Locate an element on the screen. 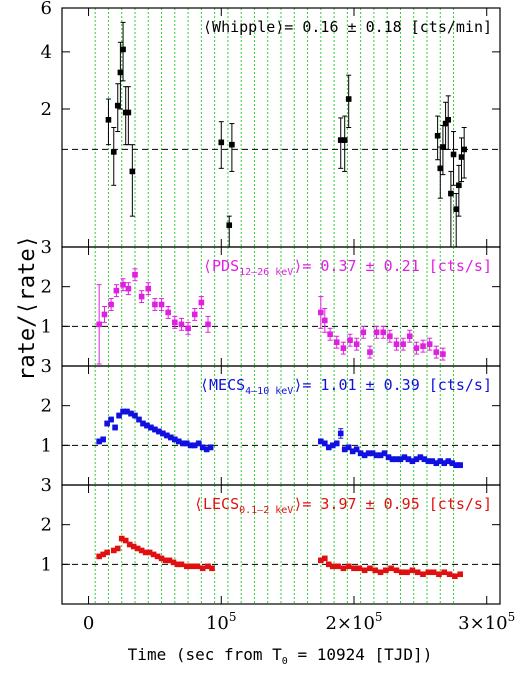  y-tick-label: 1 is located at coordinates (46, 326).